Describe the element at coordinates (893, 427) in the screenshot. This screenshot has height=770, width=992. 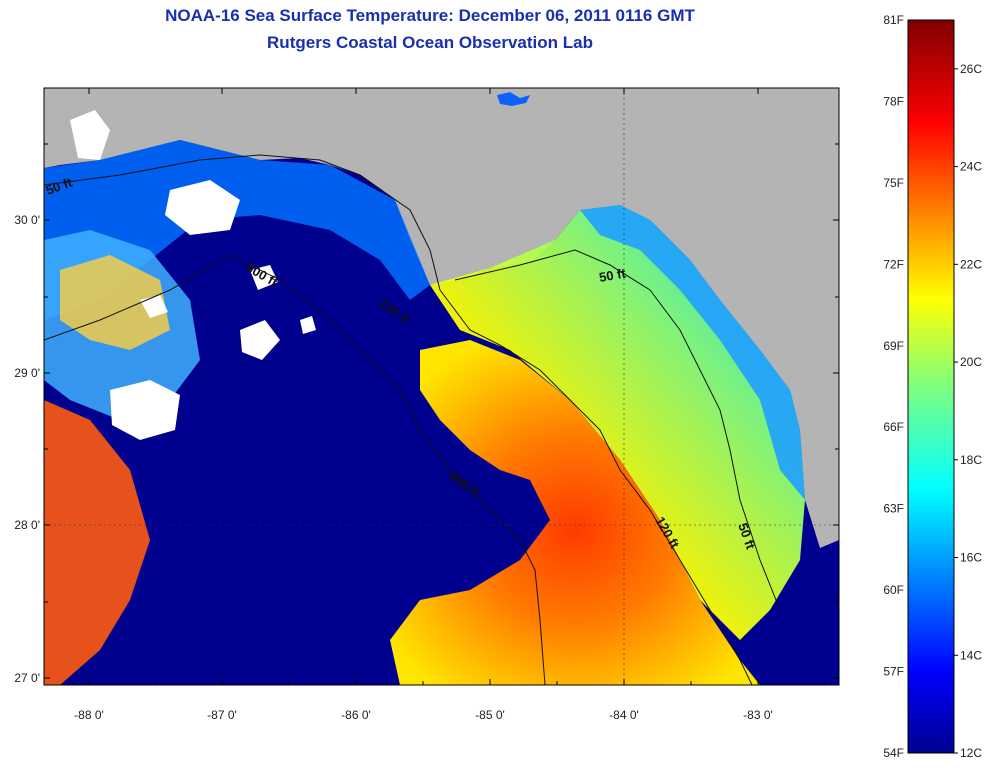
I see `colorbar-f-label: 66F` at that location.